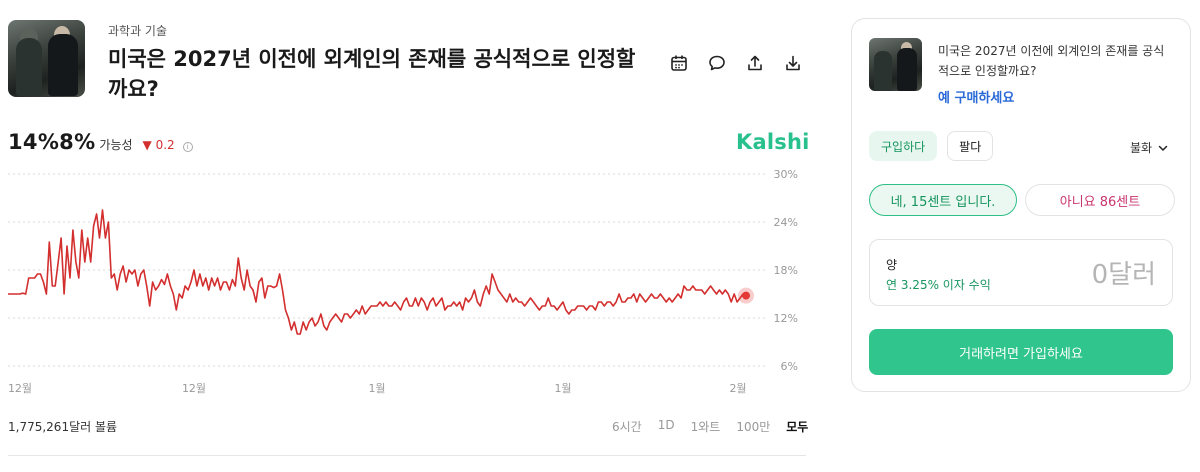 The image size is (1200, 472). What do you see at coordinates (1163, 148) in the screenshot?
I see `chevron-down-icon` at bounding box center [1163, 148].